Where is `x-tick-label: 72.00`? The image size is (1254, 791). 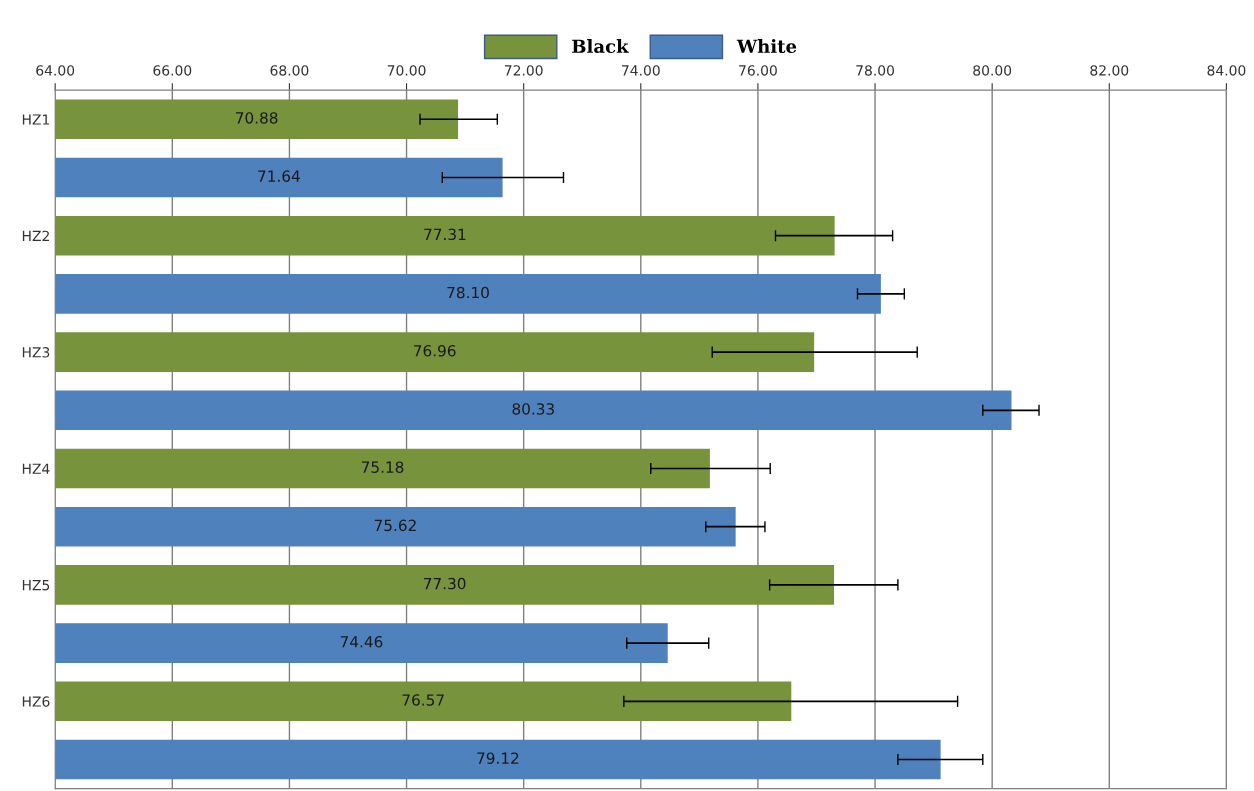
x-tick-label: 72.00 is located at coordinates (523, 70).